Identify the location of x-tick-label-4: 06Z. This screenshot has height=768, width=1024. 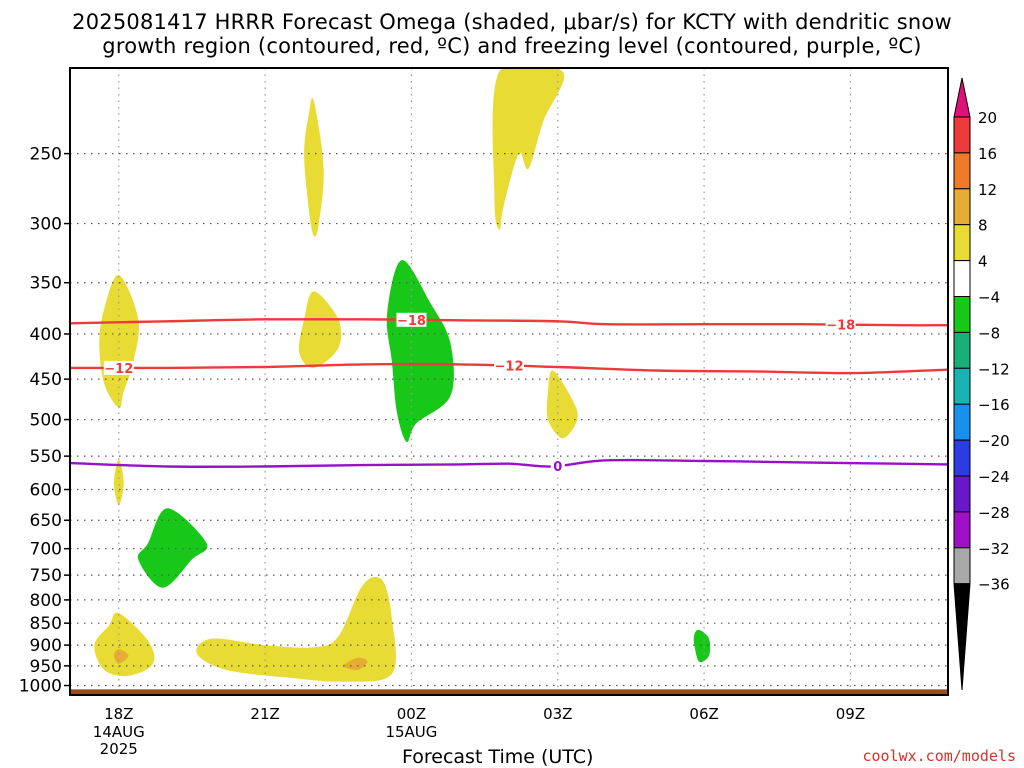
(703, 714).